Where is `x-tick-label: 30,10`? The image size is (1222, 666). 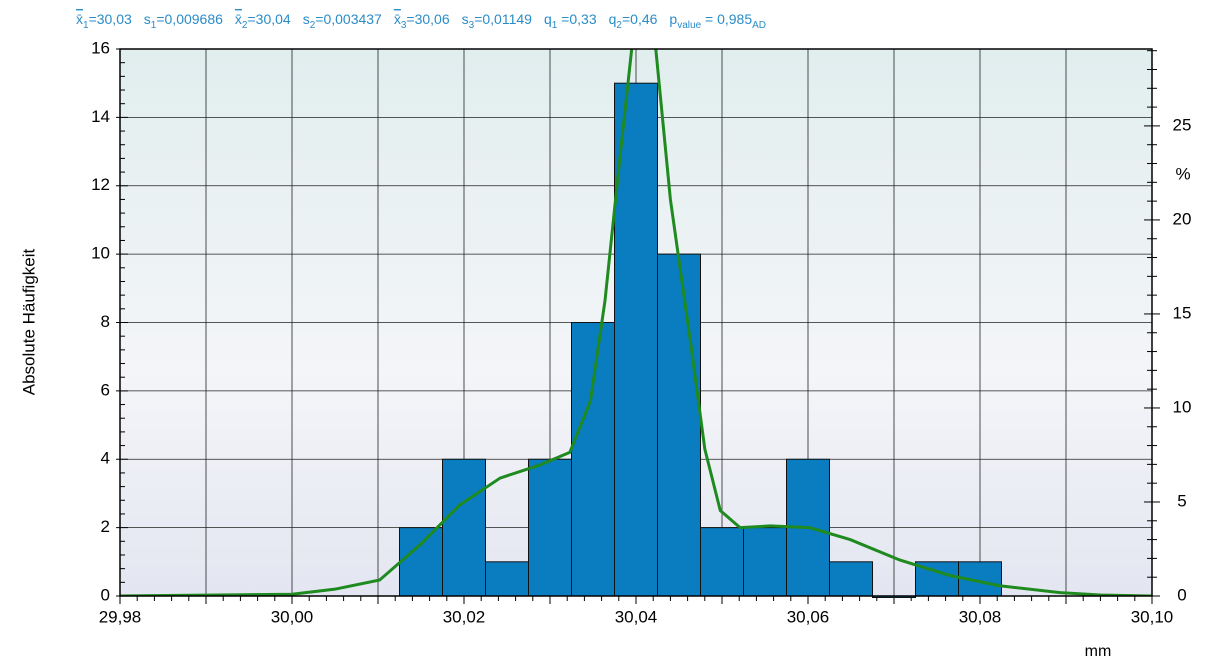
x-tick-label: 30,10 is located at coordinates (1152, 616).